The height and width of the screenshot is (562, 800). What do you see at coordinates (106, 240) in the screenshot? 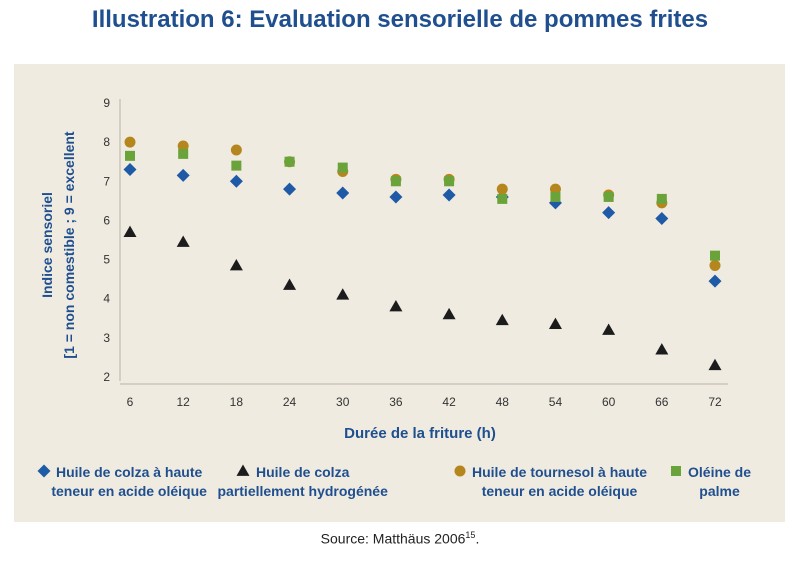
I see `y-ticks: 2 3 4 5 6 7 8 9` at bounding box center [106, 240].